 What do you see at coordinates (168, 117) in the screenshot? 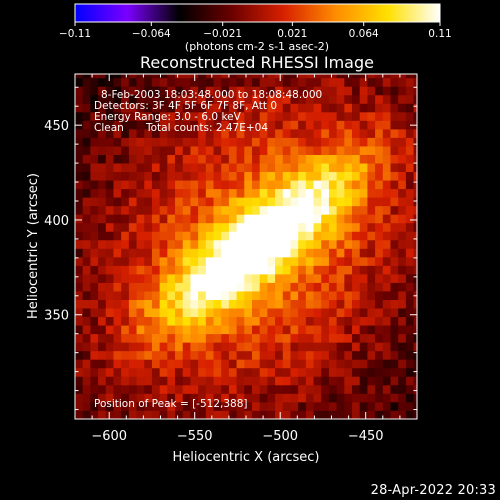
I see `annotation-energy-range: Energy Range: 3.0 - 6.0 keV` at bounding box center [168, 117].